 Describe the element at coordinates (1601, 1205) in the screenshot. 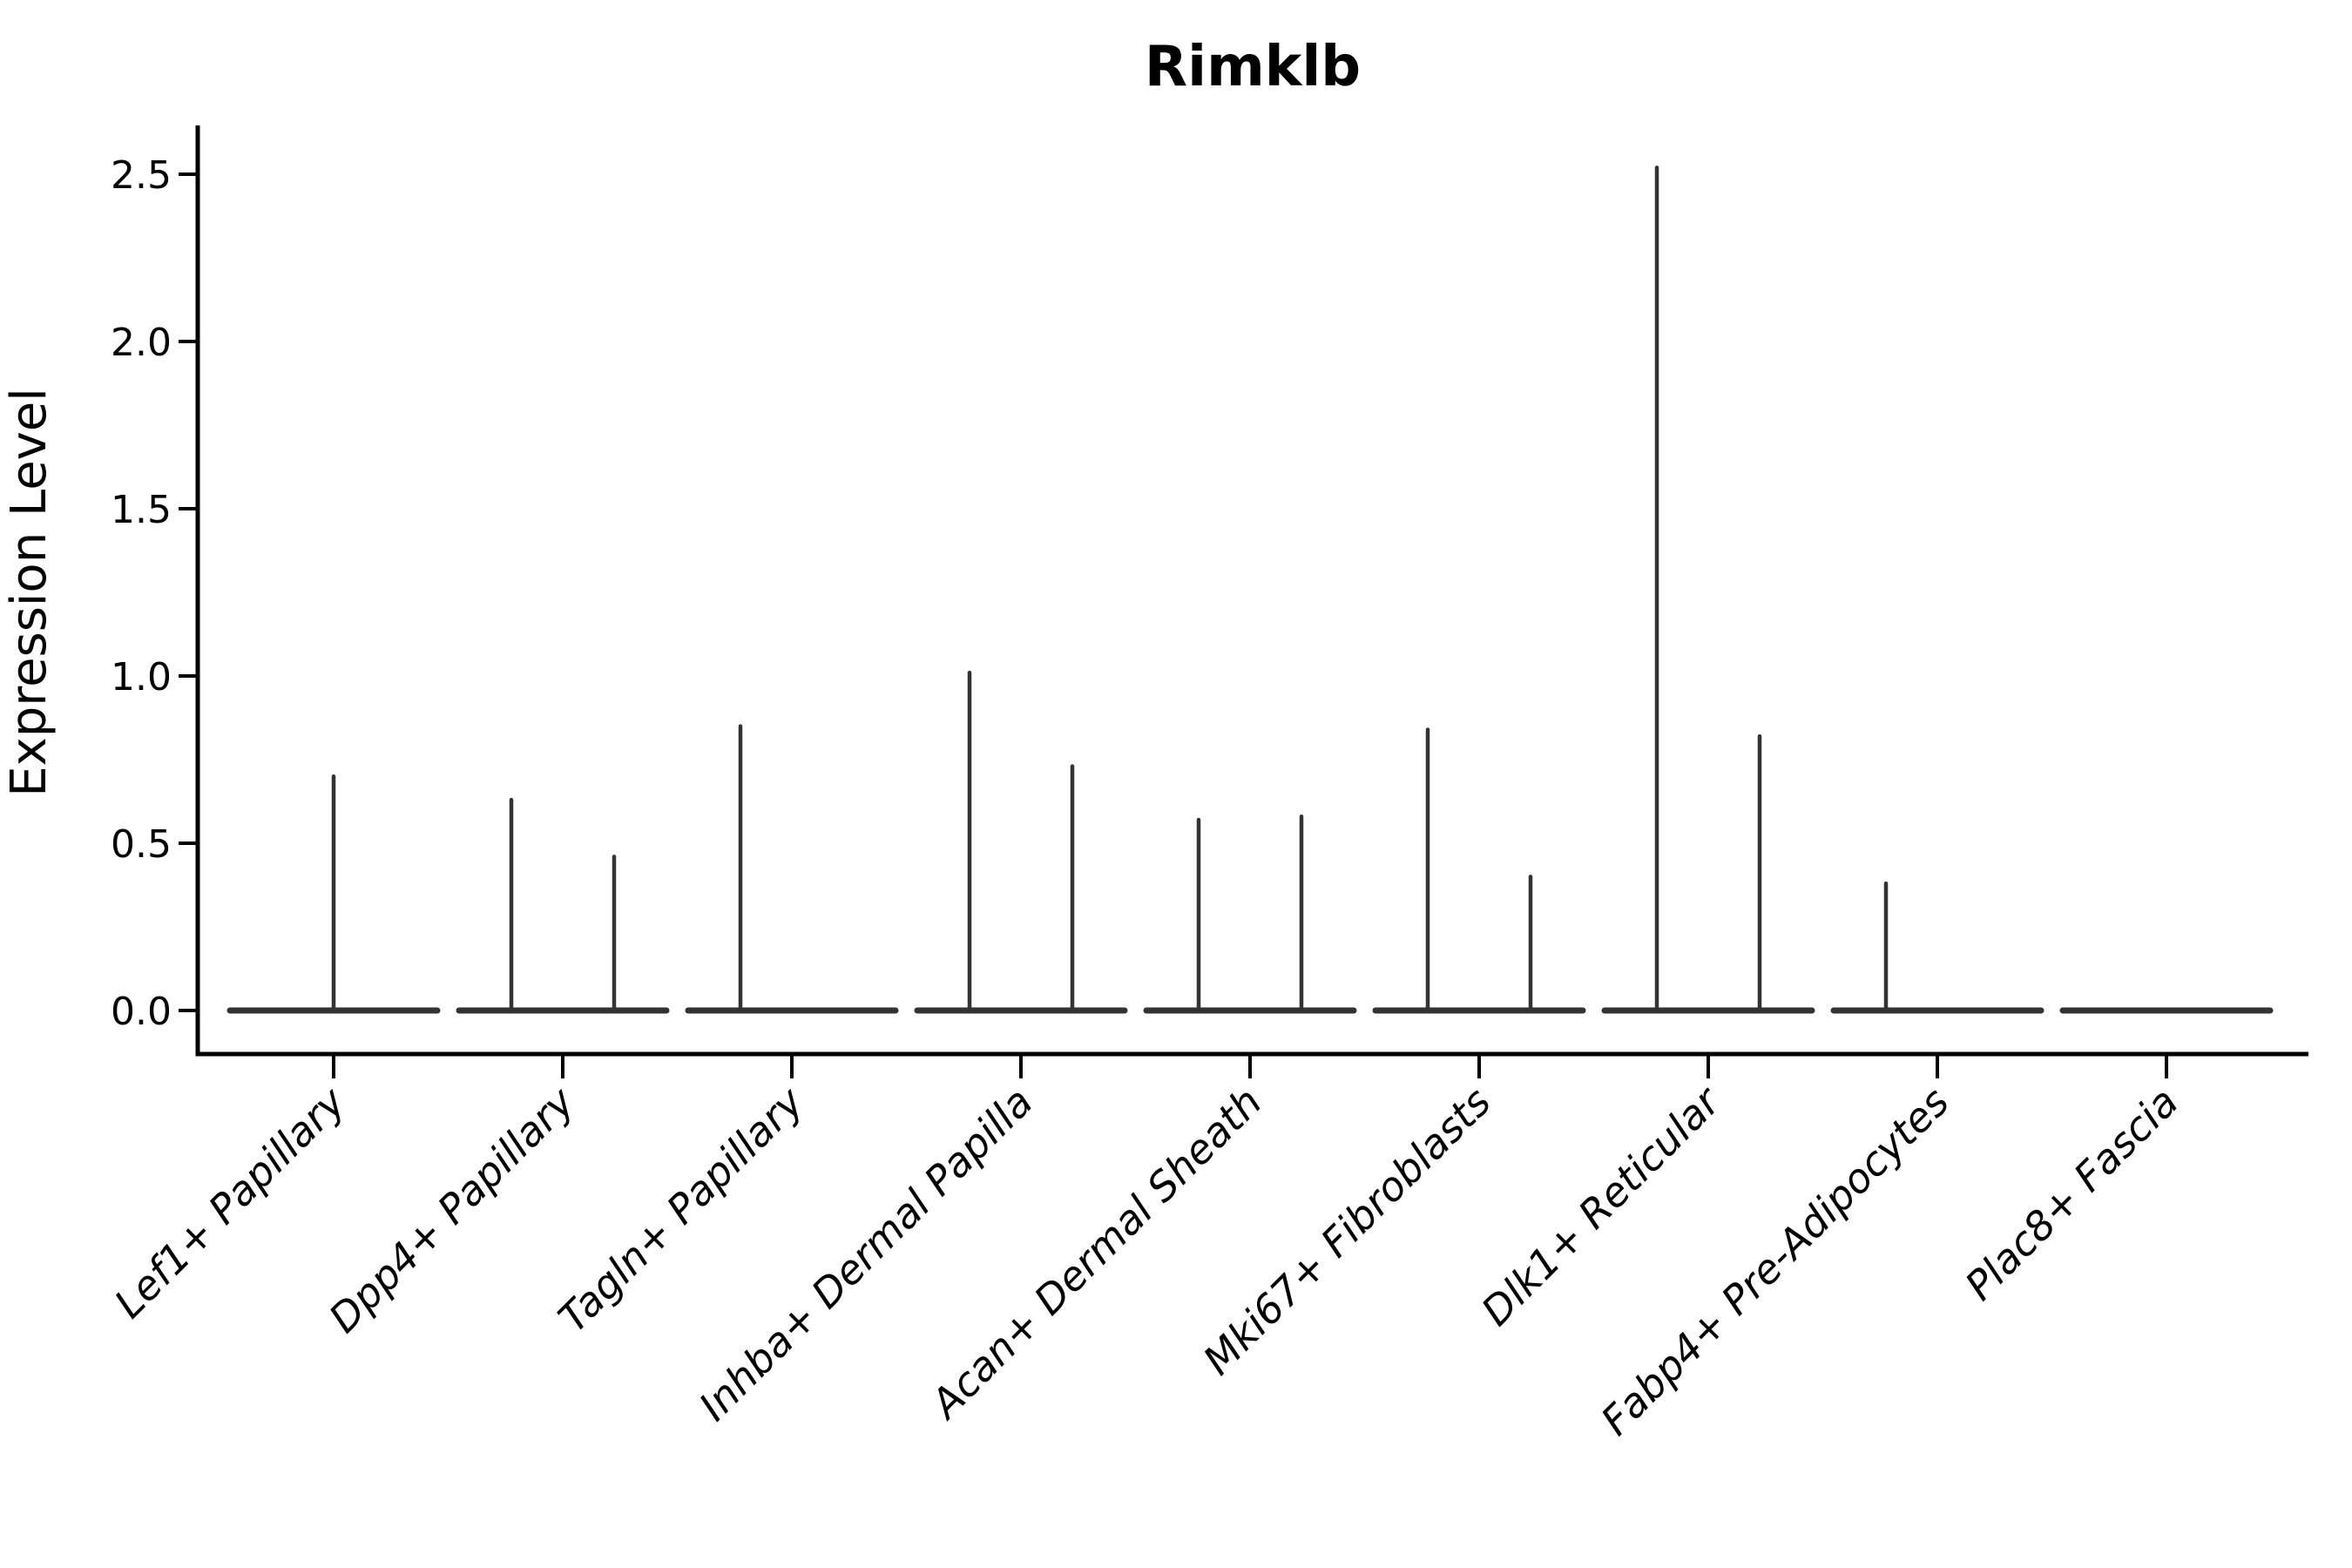

I see `x-tick-label: Dlk1+ Reticular` at that location.